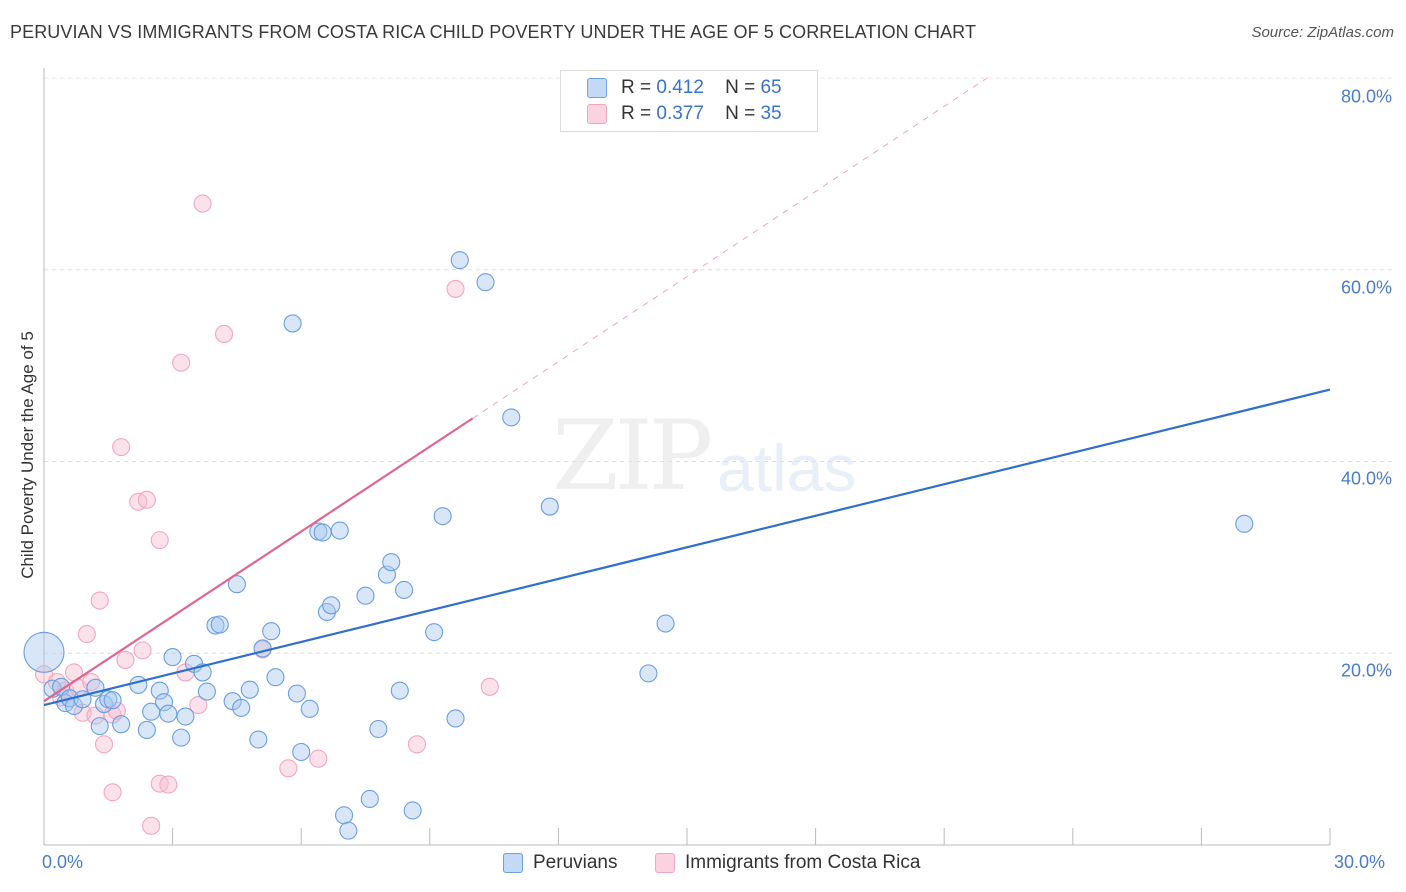 The image size is (1406, 892). Describe the element at coordinates (680, 113) in the screenshot. I see `legend-r-value: 0.377` at that location.